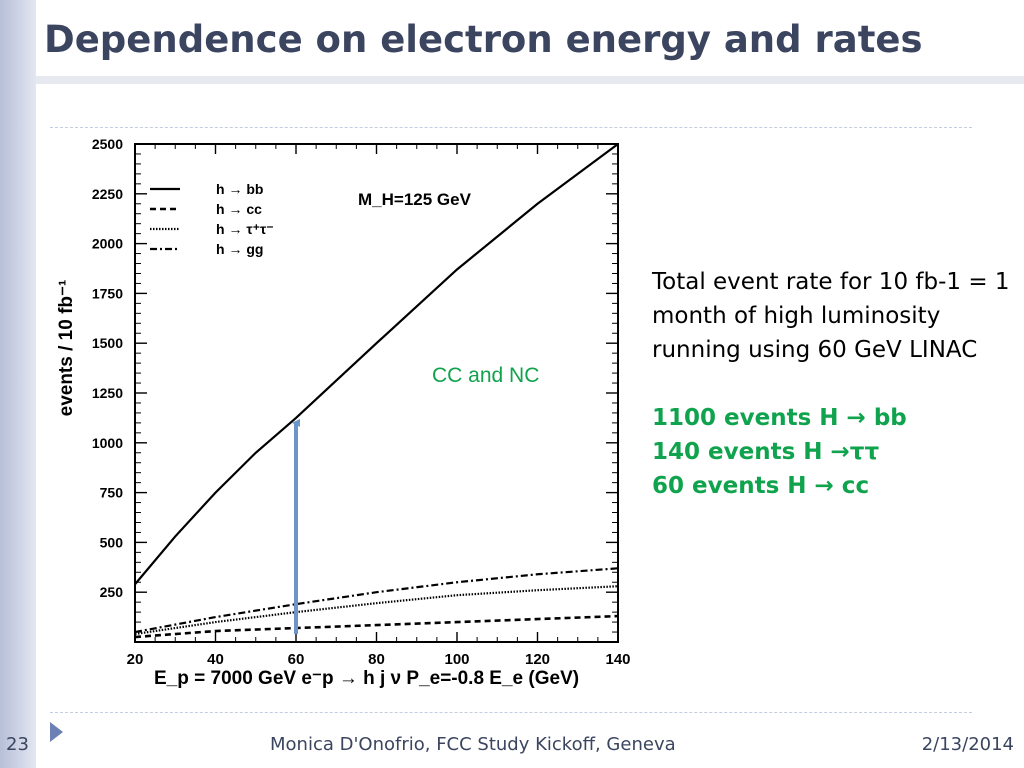 The image size is (1024, 768). Describe the element at coordinates (483, 39) in the screenshot. I see `page-title: Dependence on electron energy and rates` at that location.